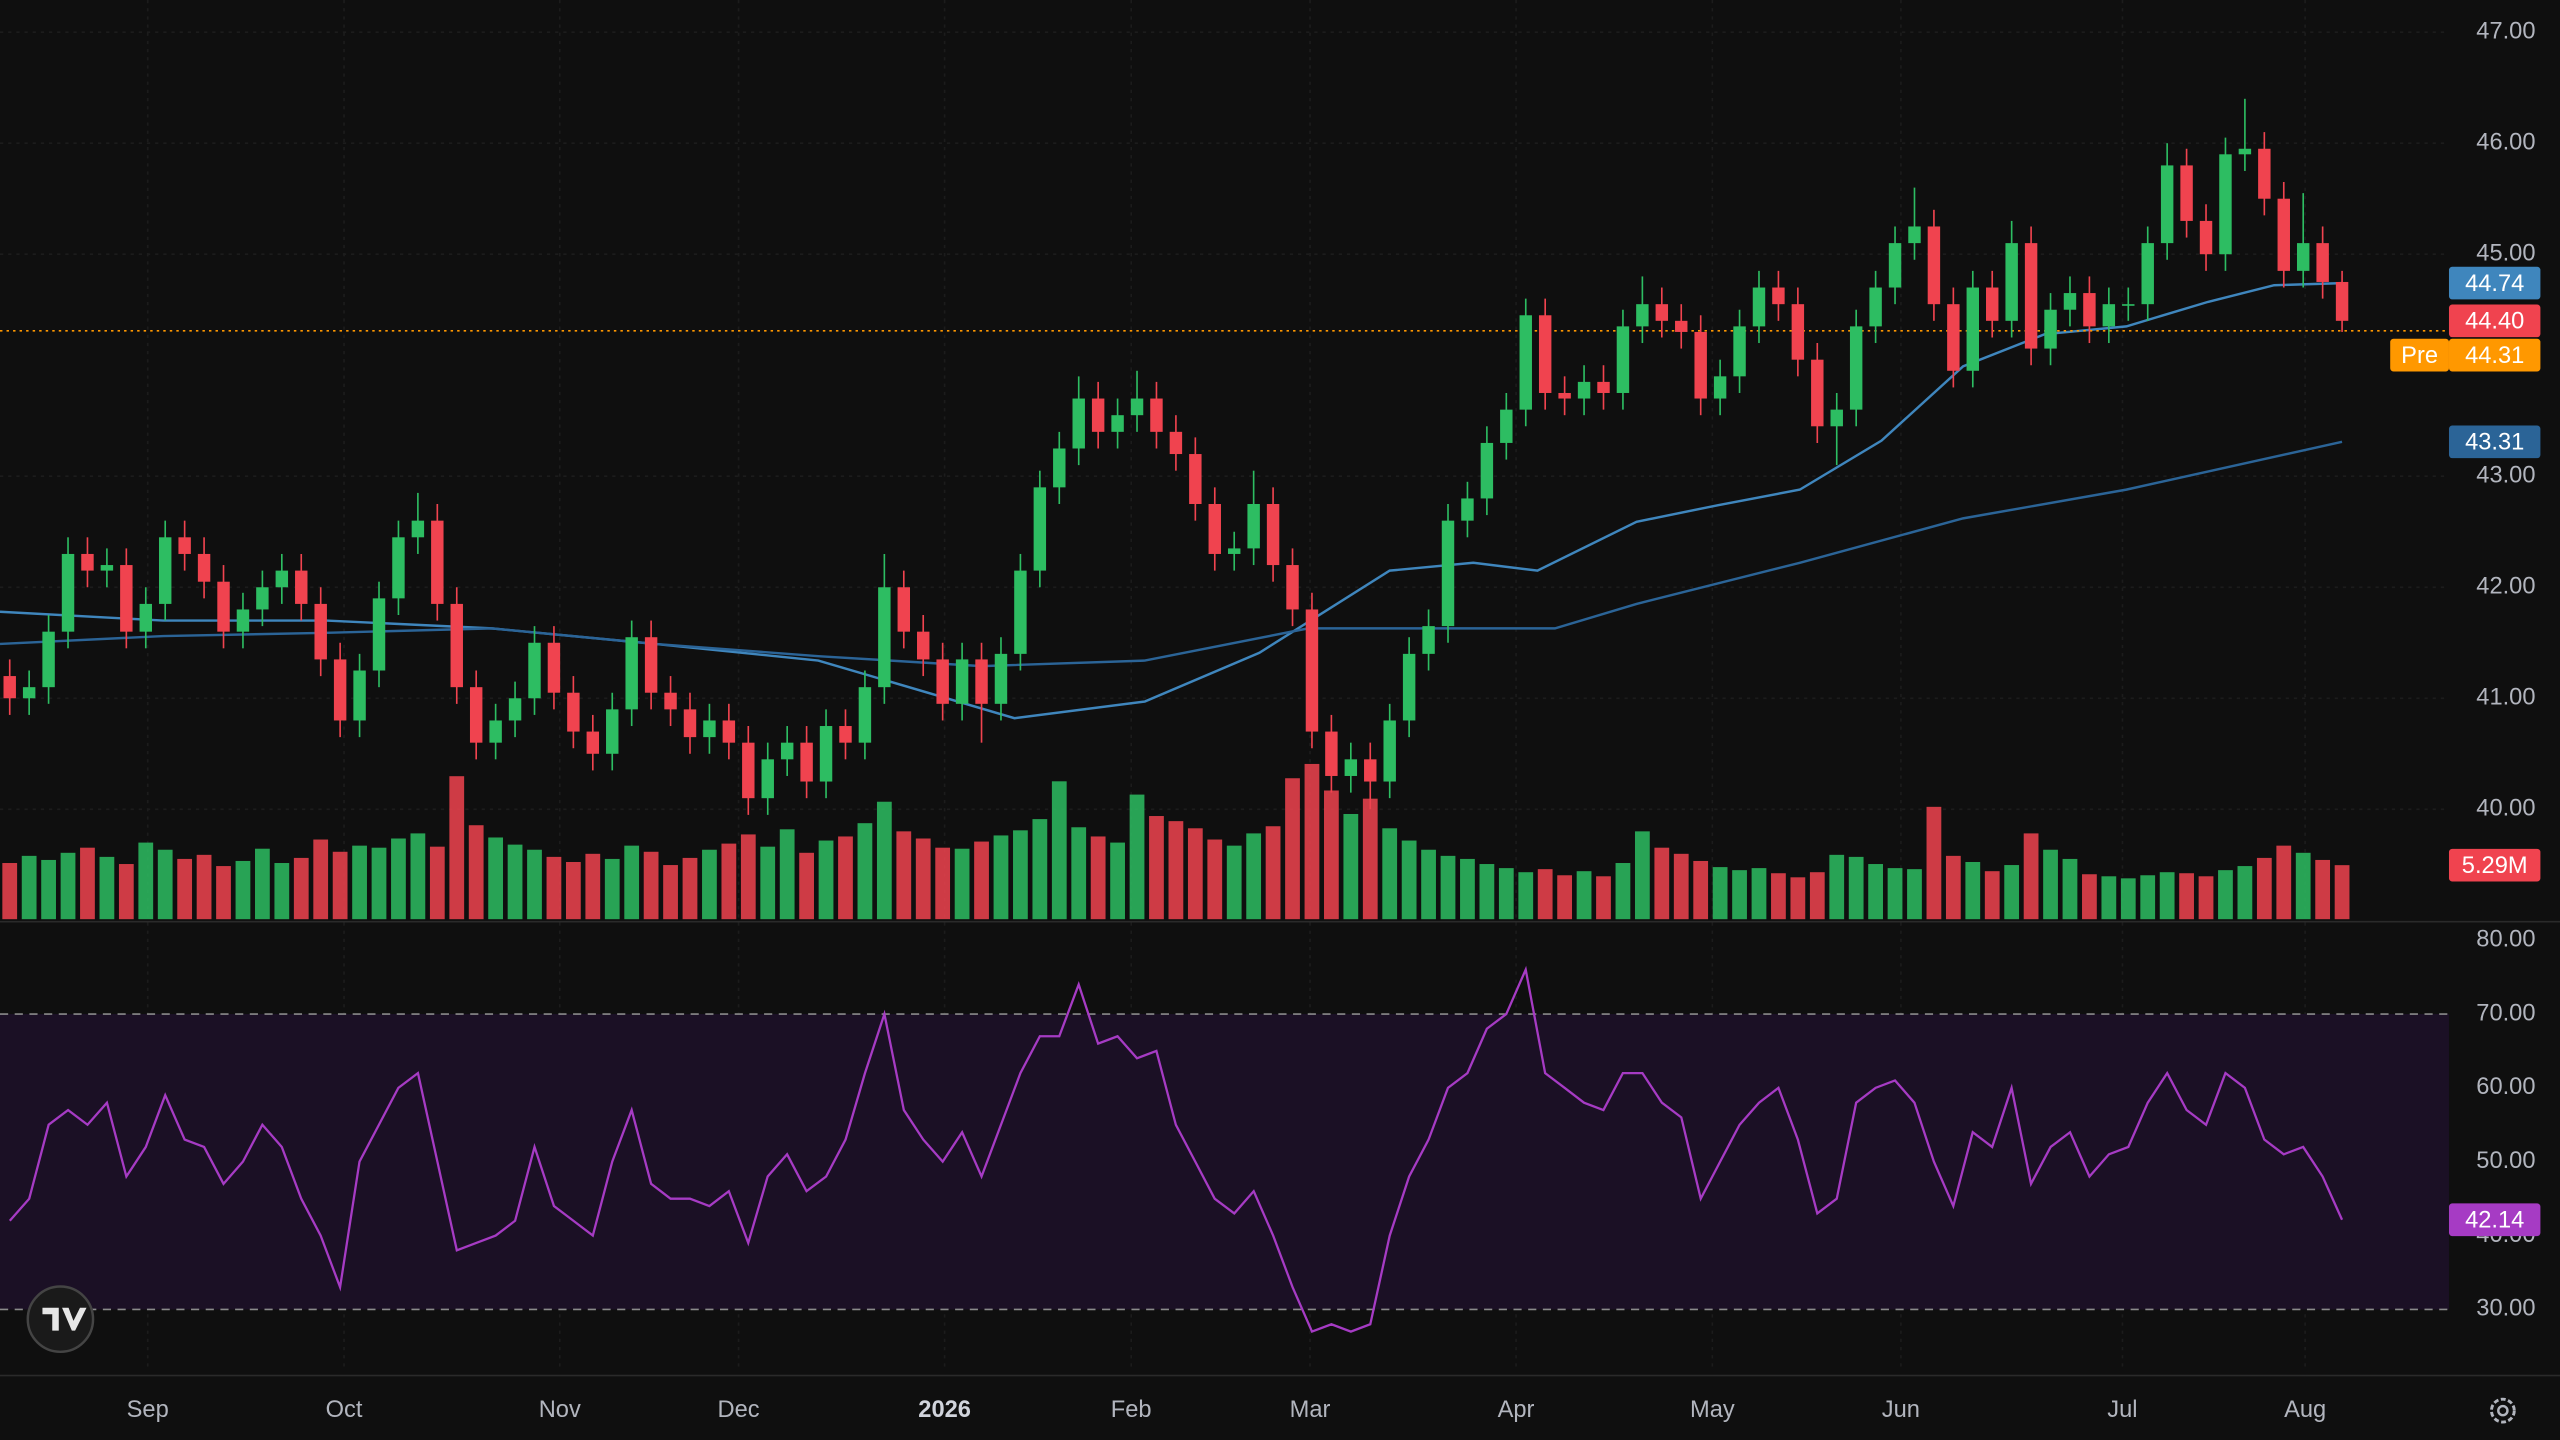  What do you see at coordinates (2505, 587) in the screenshot?
I see `y-tick-label: 42.00` at bounding box center [2505, 587].